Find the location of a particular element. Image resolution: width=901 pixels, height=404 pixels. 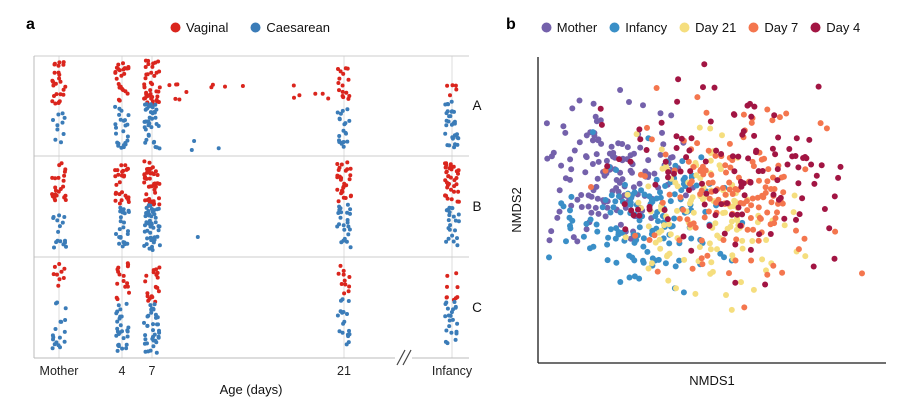

axis-break-mark is located at coordinates (407, 357).